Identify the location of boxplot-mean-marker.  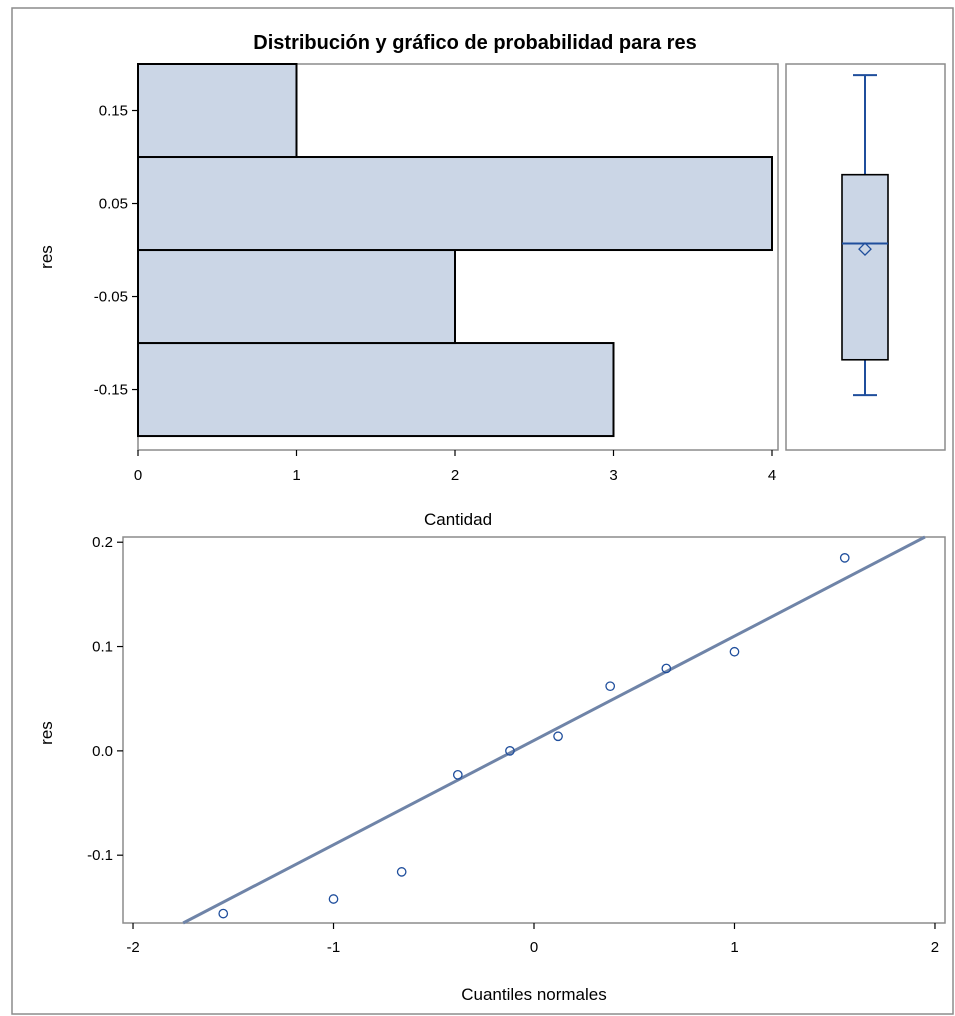
(865, 249).